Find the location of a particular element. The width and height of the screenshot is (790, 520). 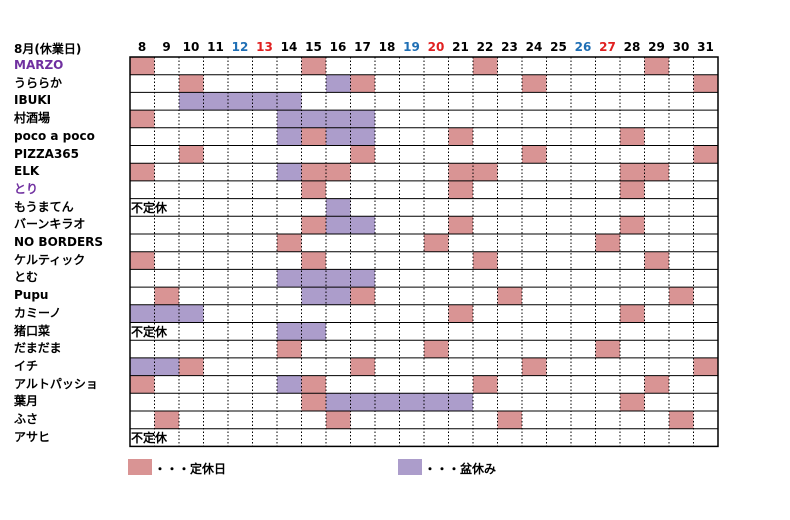

shop-name: とり is located at coordinates (26, 188).